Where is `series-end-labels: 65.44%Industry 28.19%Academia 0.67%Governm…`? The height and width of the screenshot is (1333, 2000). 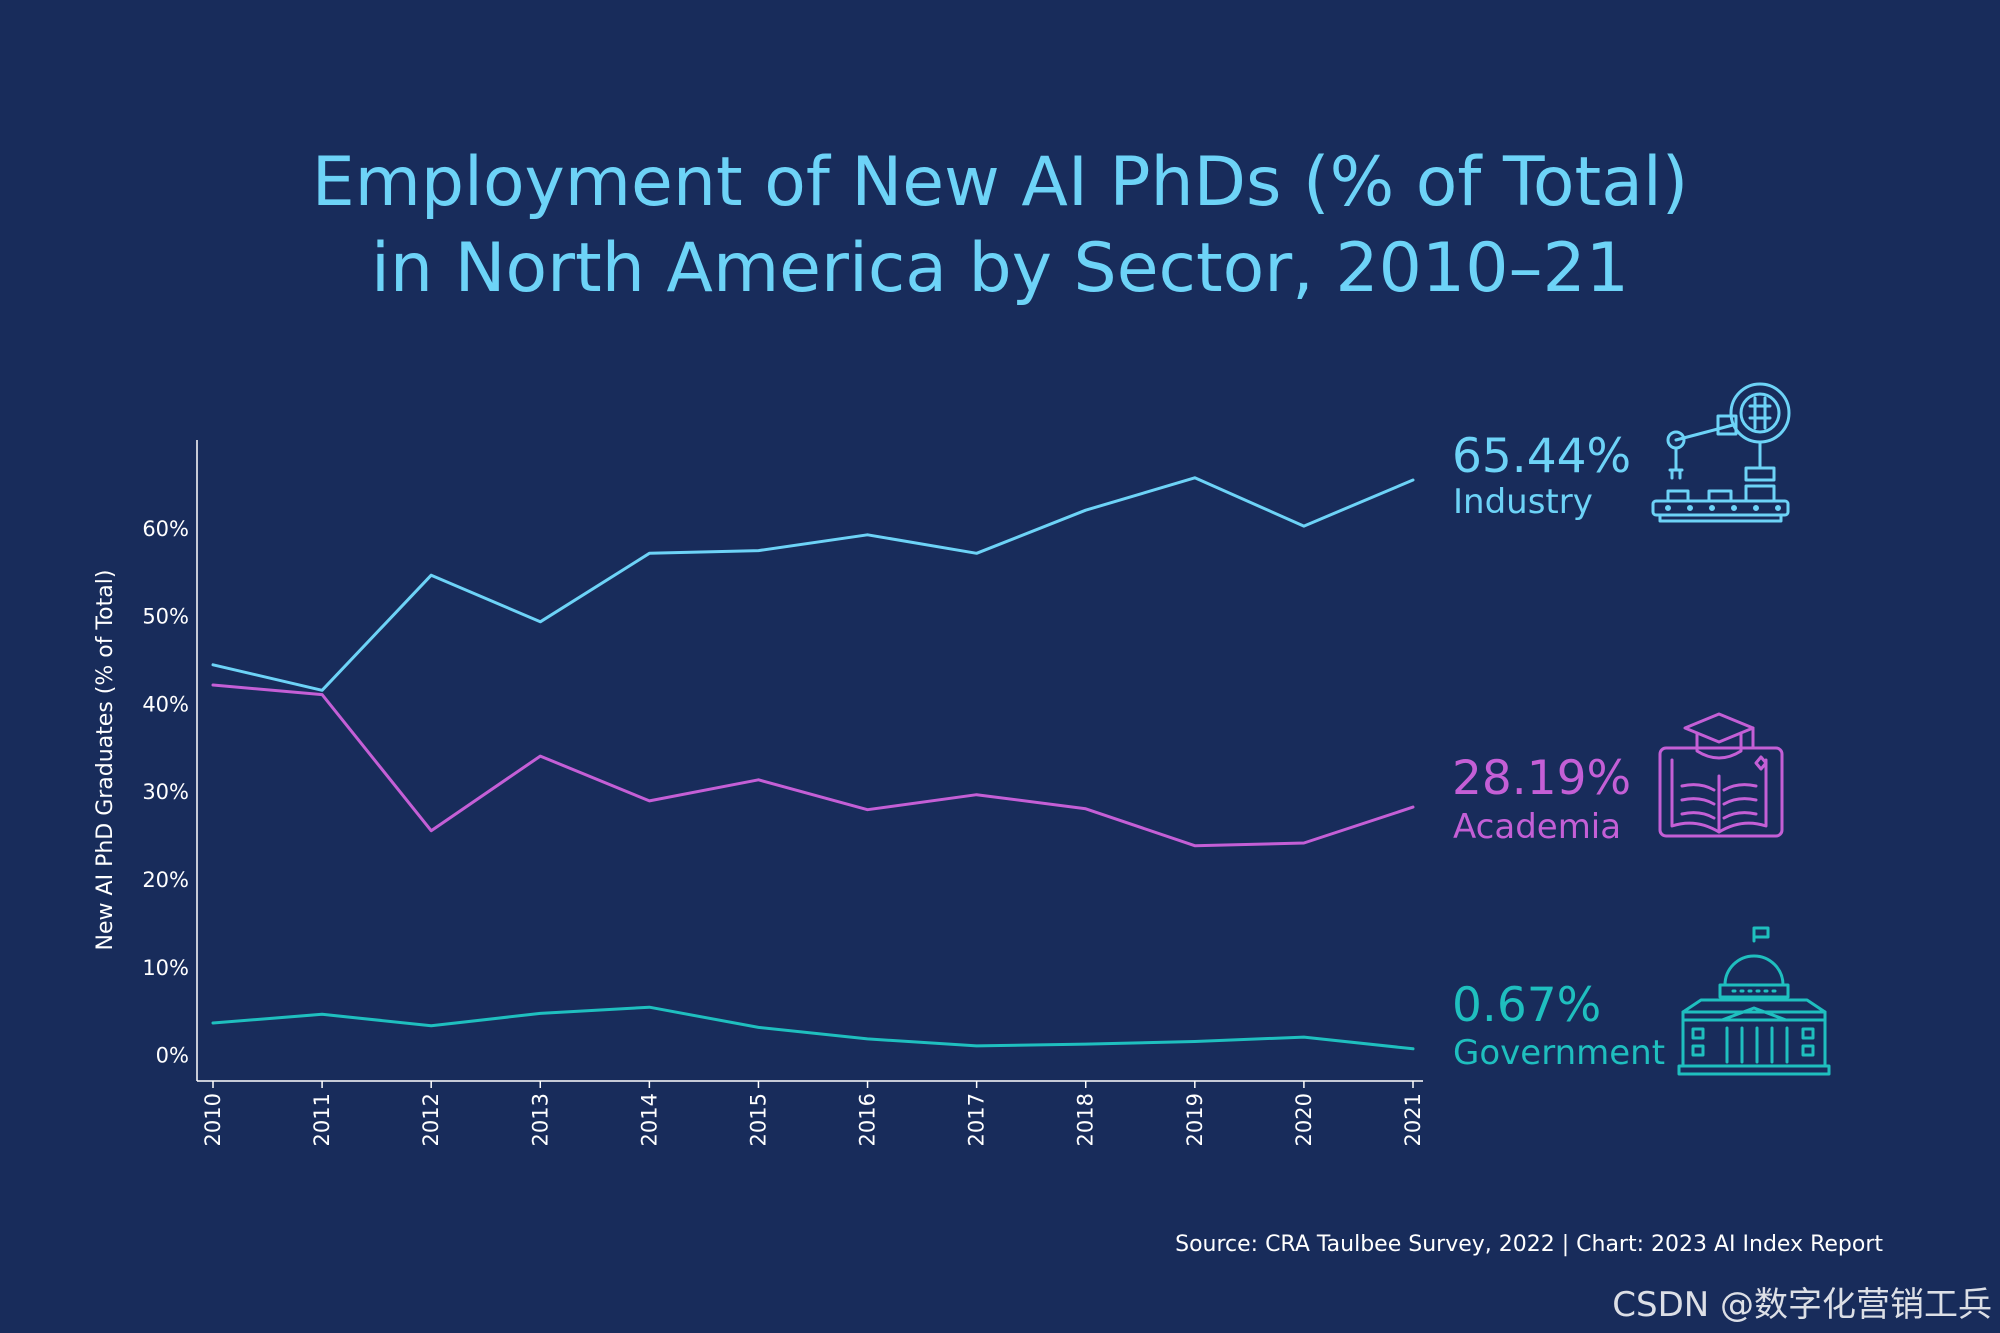 series-end-labels: 65.44%Industry 28.19%Academia 0.67%Governm… is located at coordinates (1558, 751).